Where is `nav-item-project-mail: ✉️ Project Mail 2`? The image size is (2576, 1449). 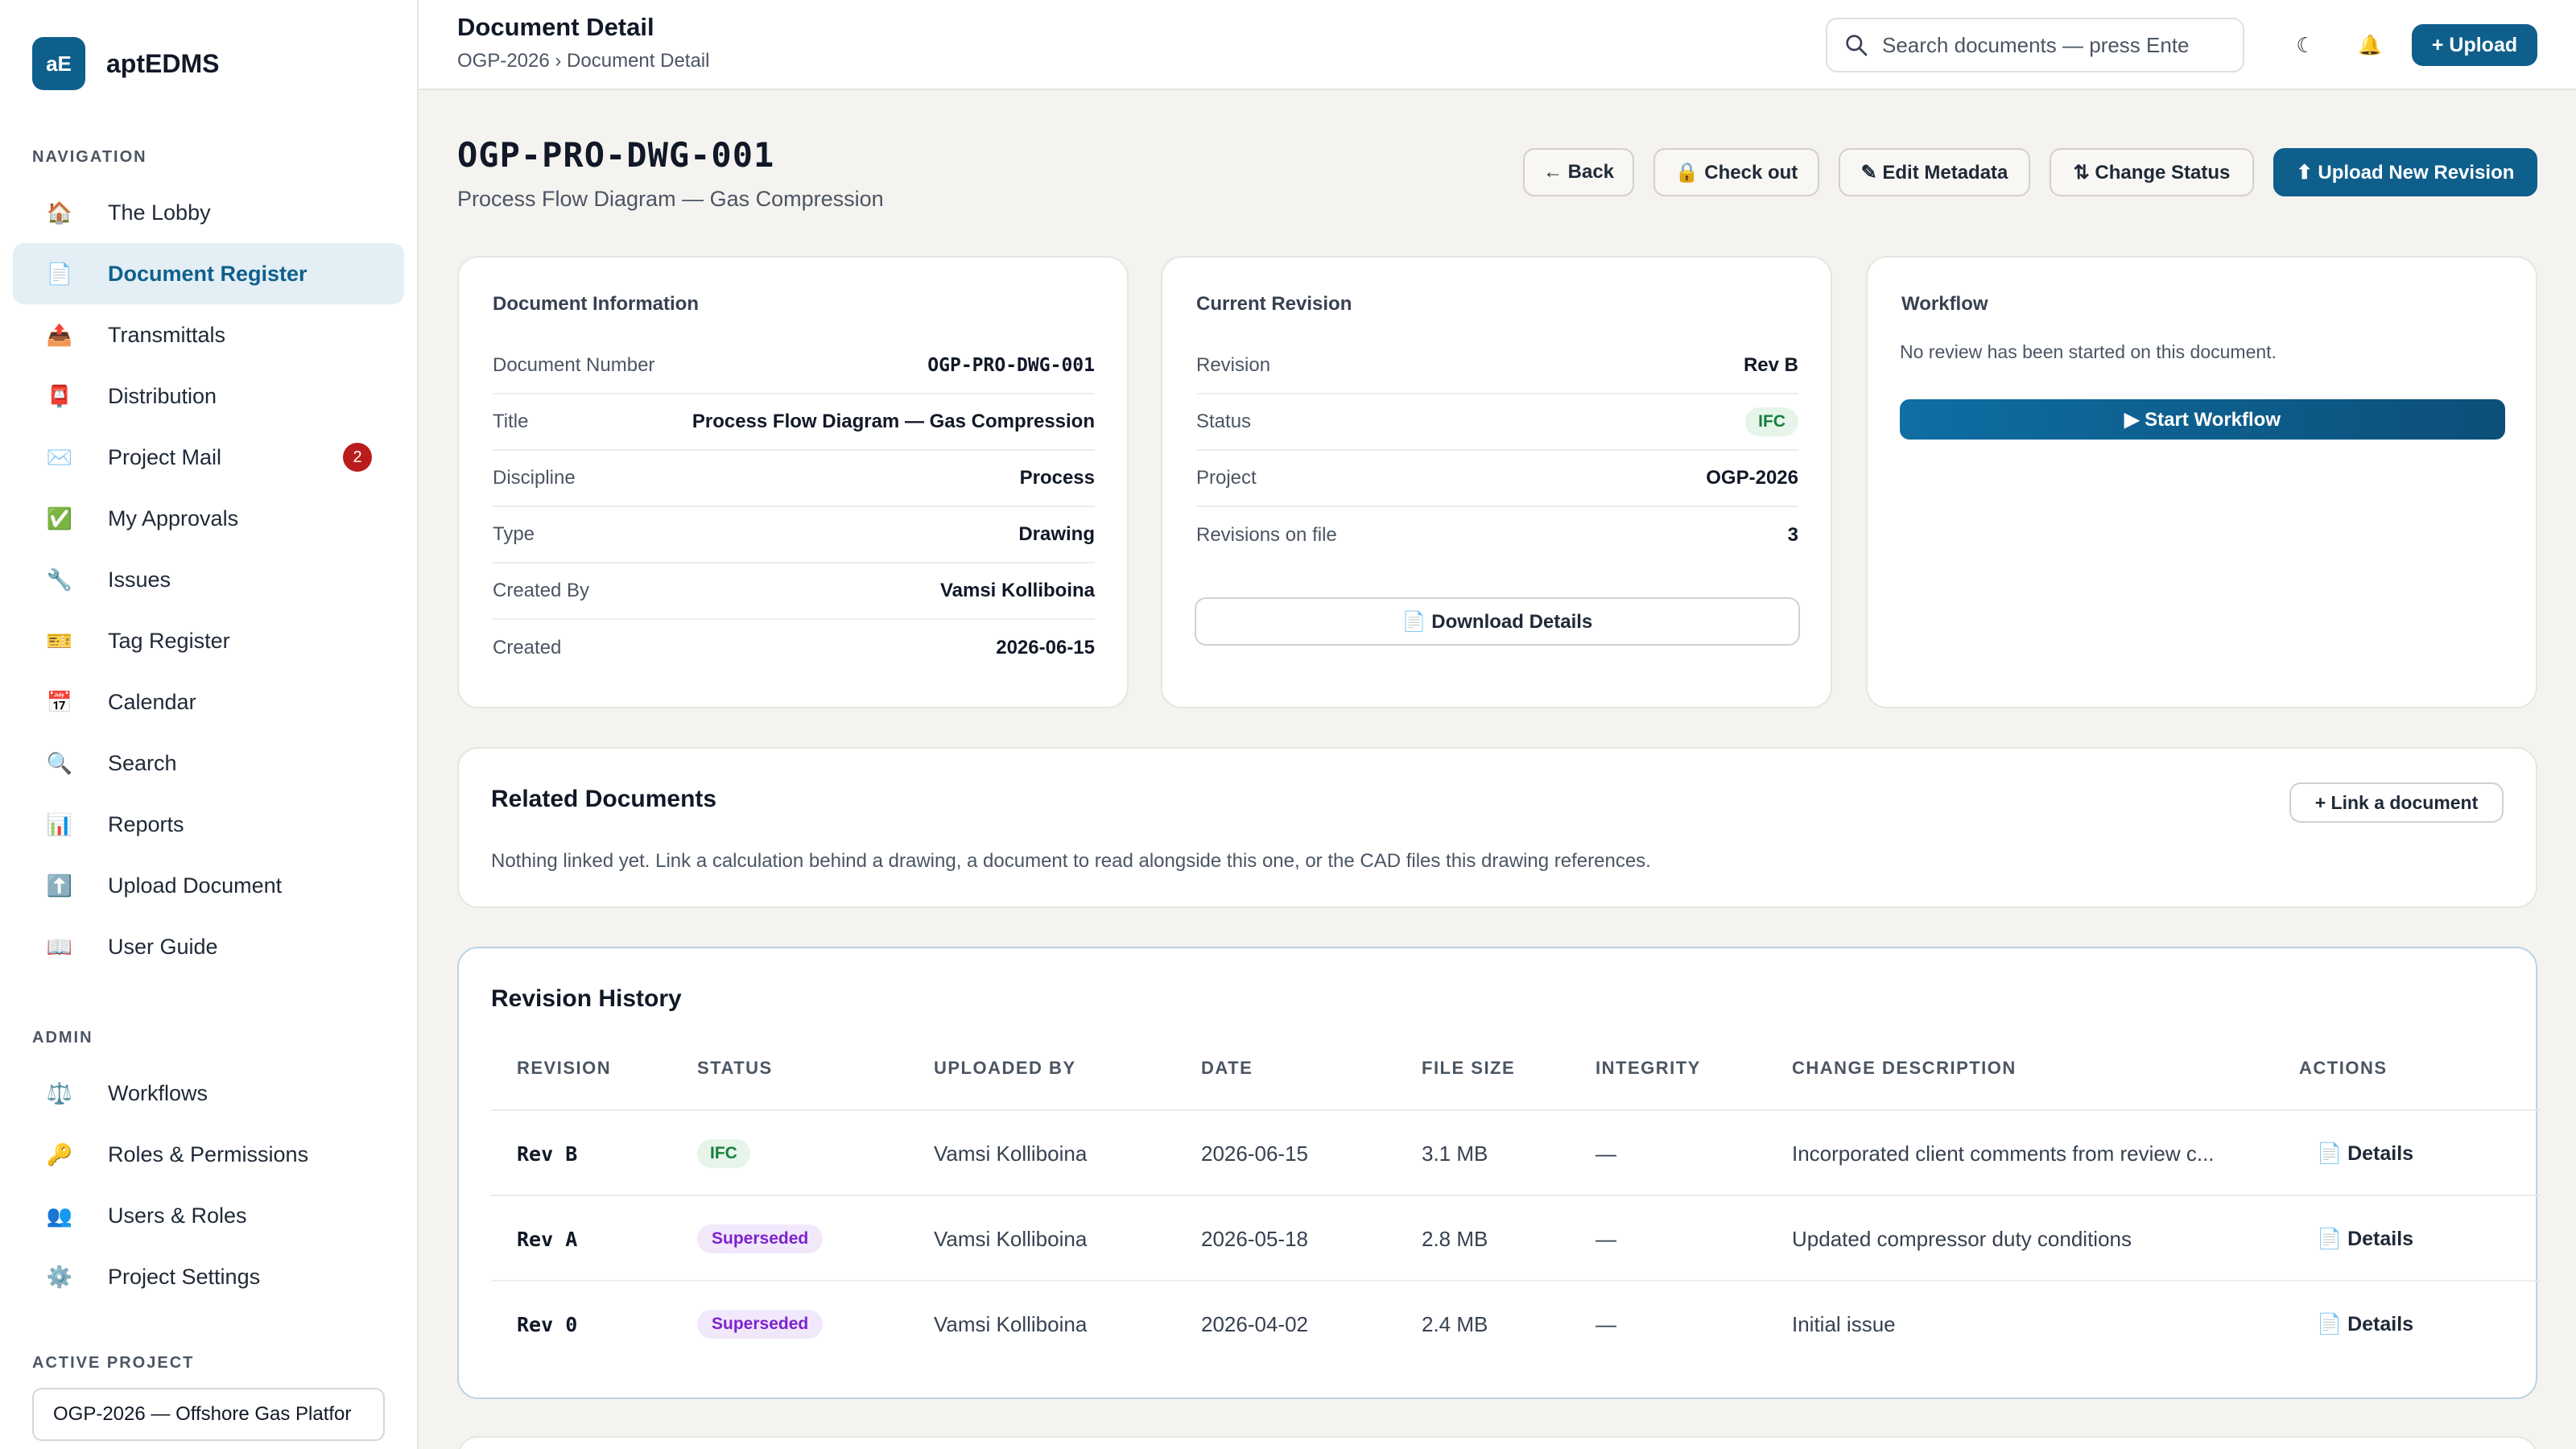 nav-item-project-mail: ✉️ Project Mail 2 is located at coordinates (208, 457).